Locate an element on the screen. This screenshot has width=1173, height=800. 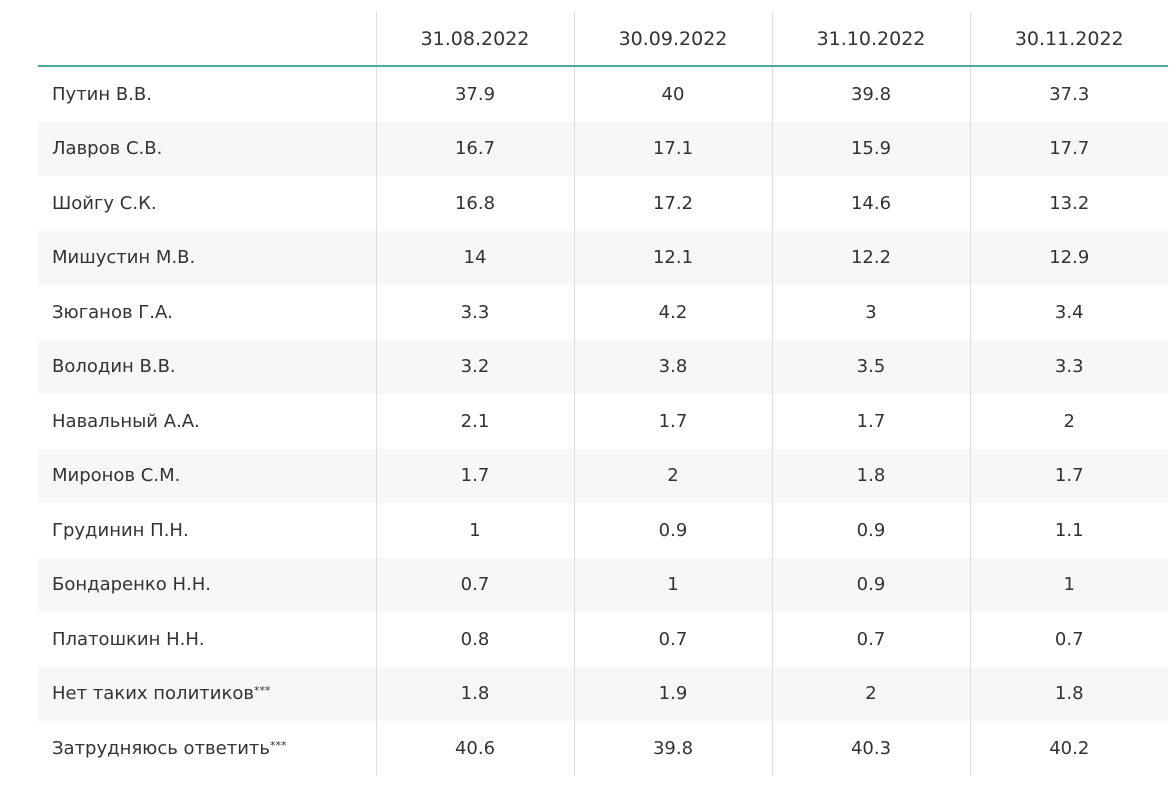
table-cell: 3.5 is located at coordinates (870, 366).